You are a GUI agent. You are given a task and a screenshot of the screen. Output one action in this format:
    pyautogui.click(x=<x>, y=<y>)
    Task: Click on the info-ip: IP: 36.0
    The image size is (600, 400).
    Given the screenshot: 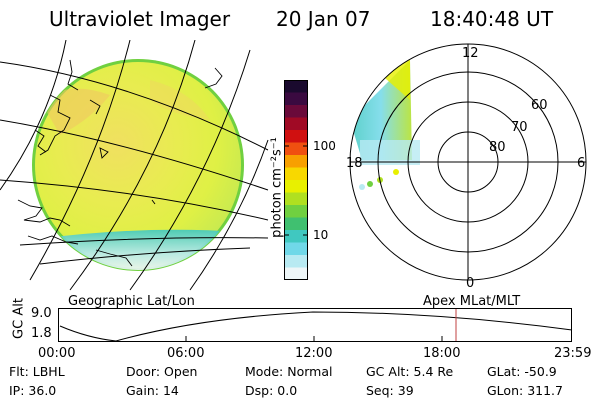 What is the action you would take?
    pyautogui.click(x=33, y=390)
    